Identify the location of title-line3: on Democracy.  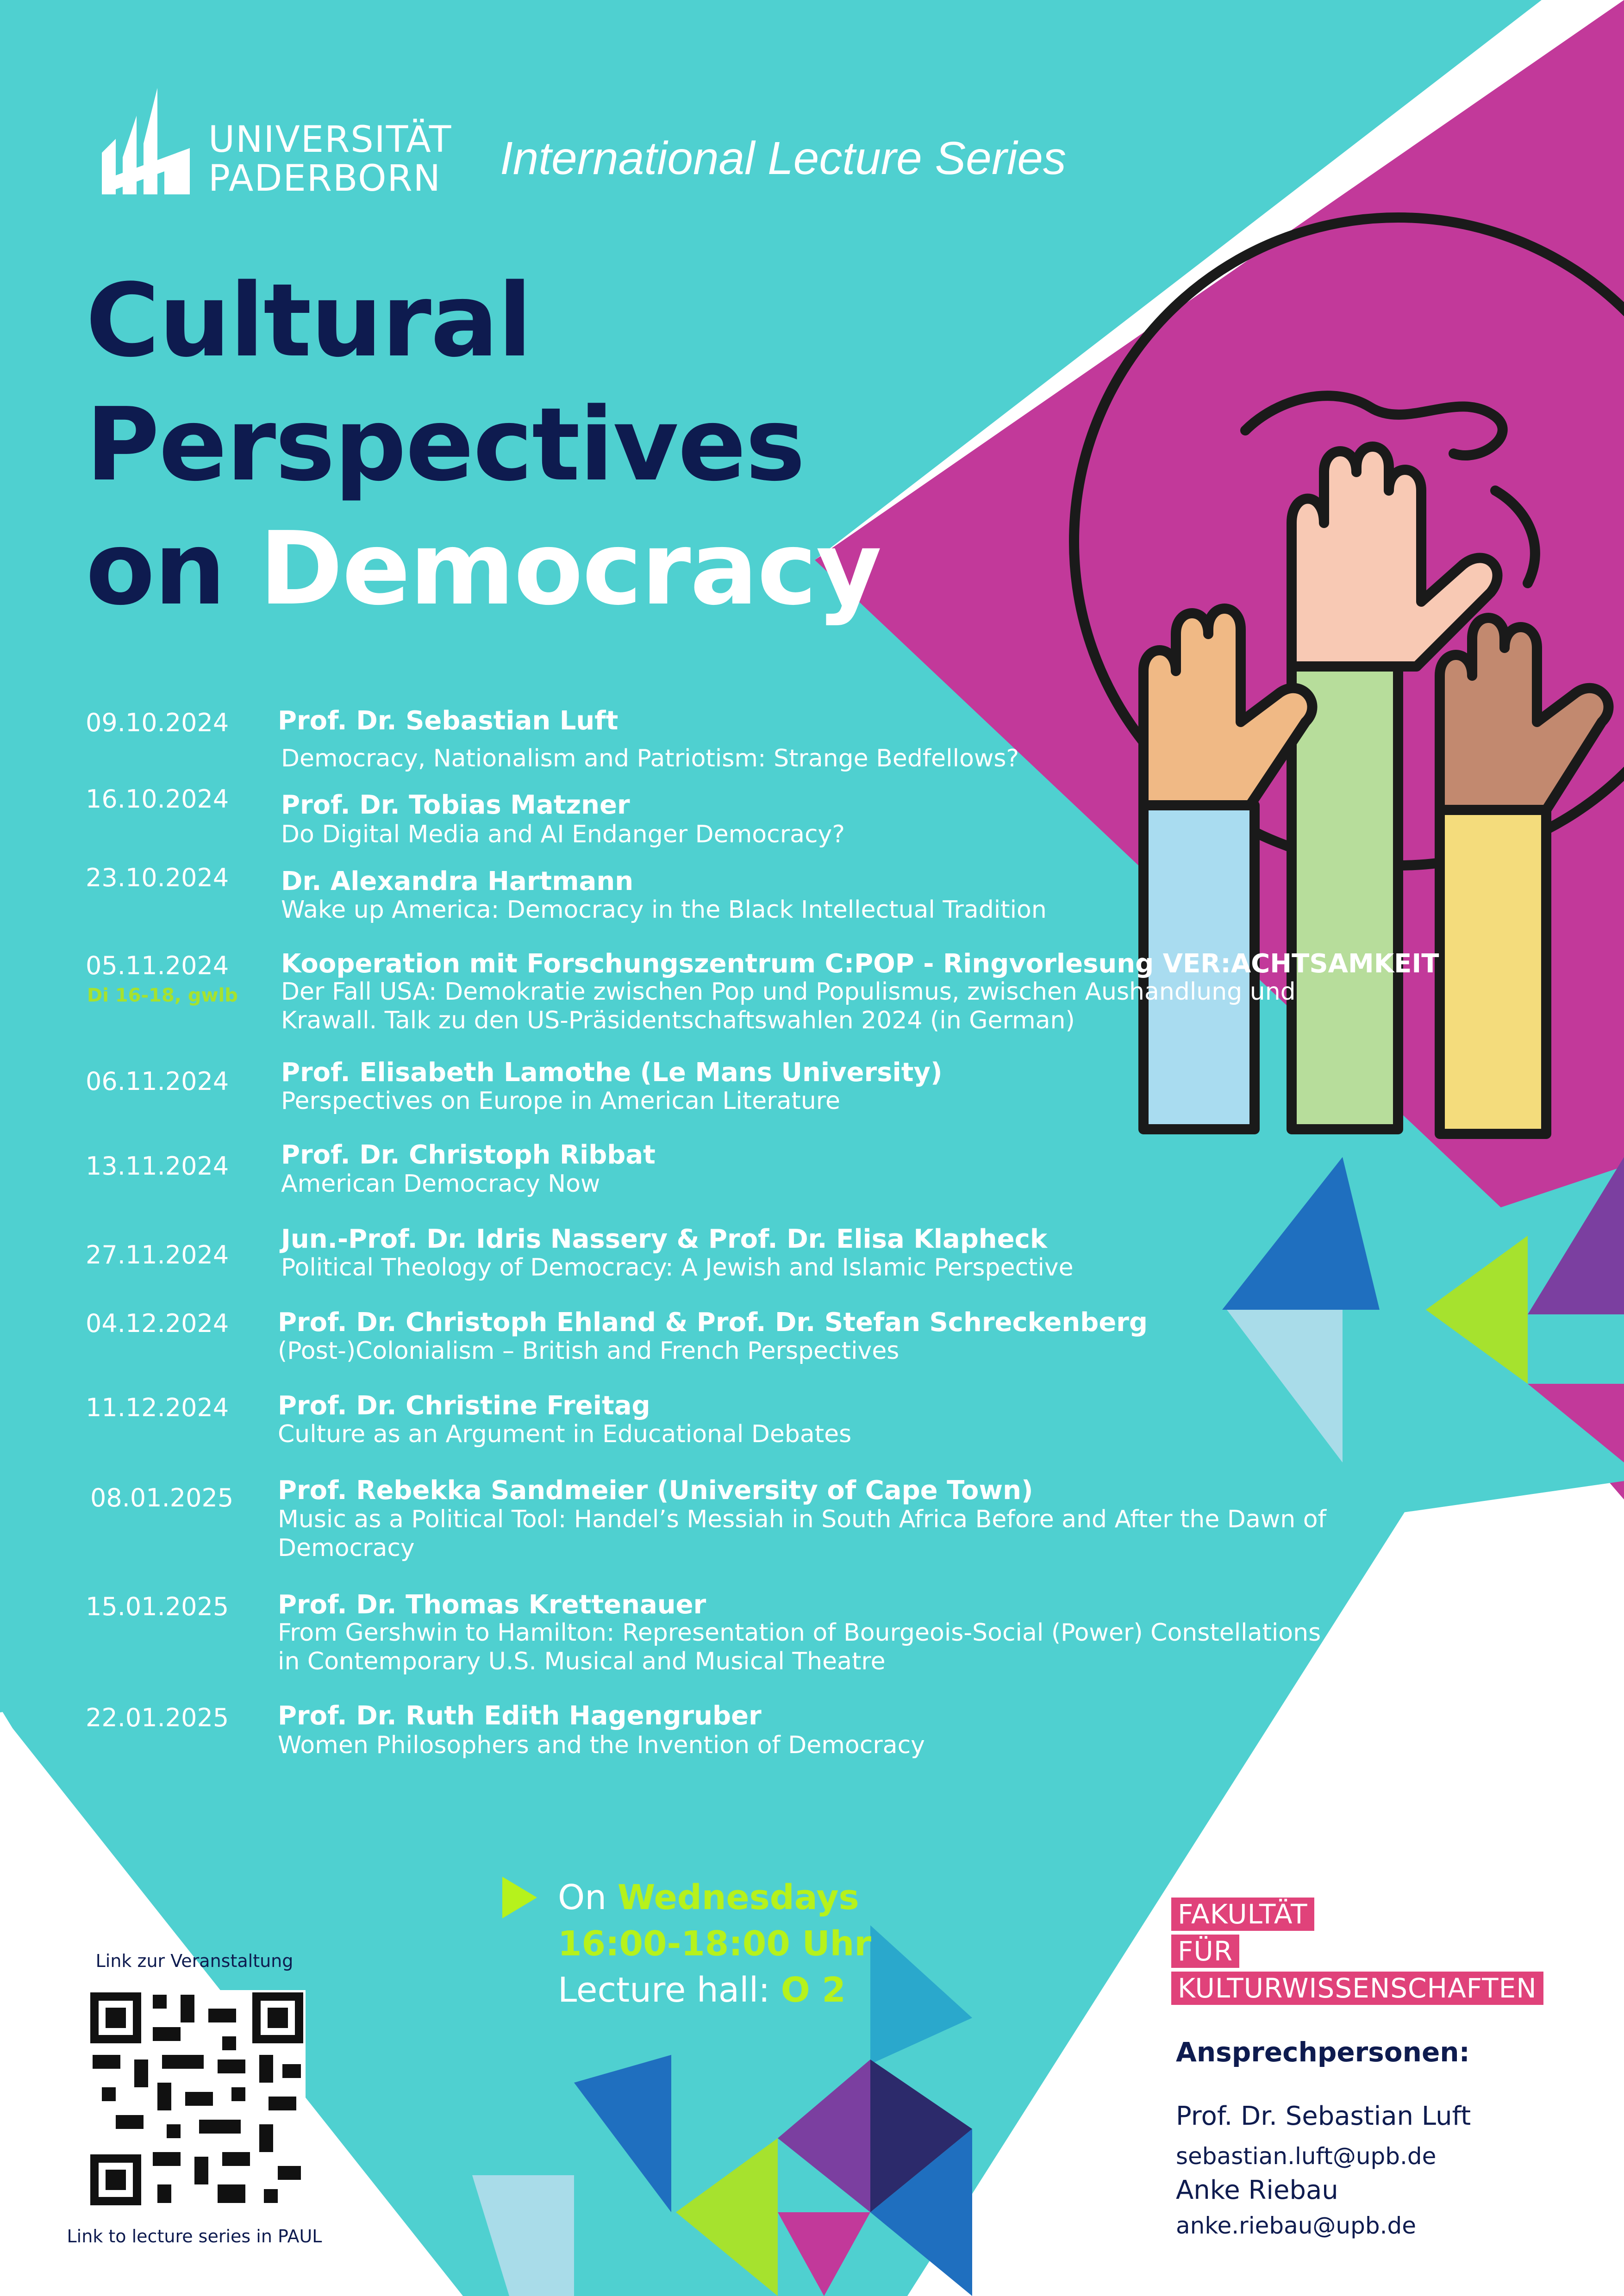
(484, 569).